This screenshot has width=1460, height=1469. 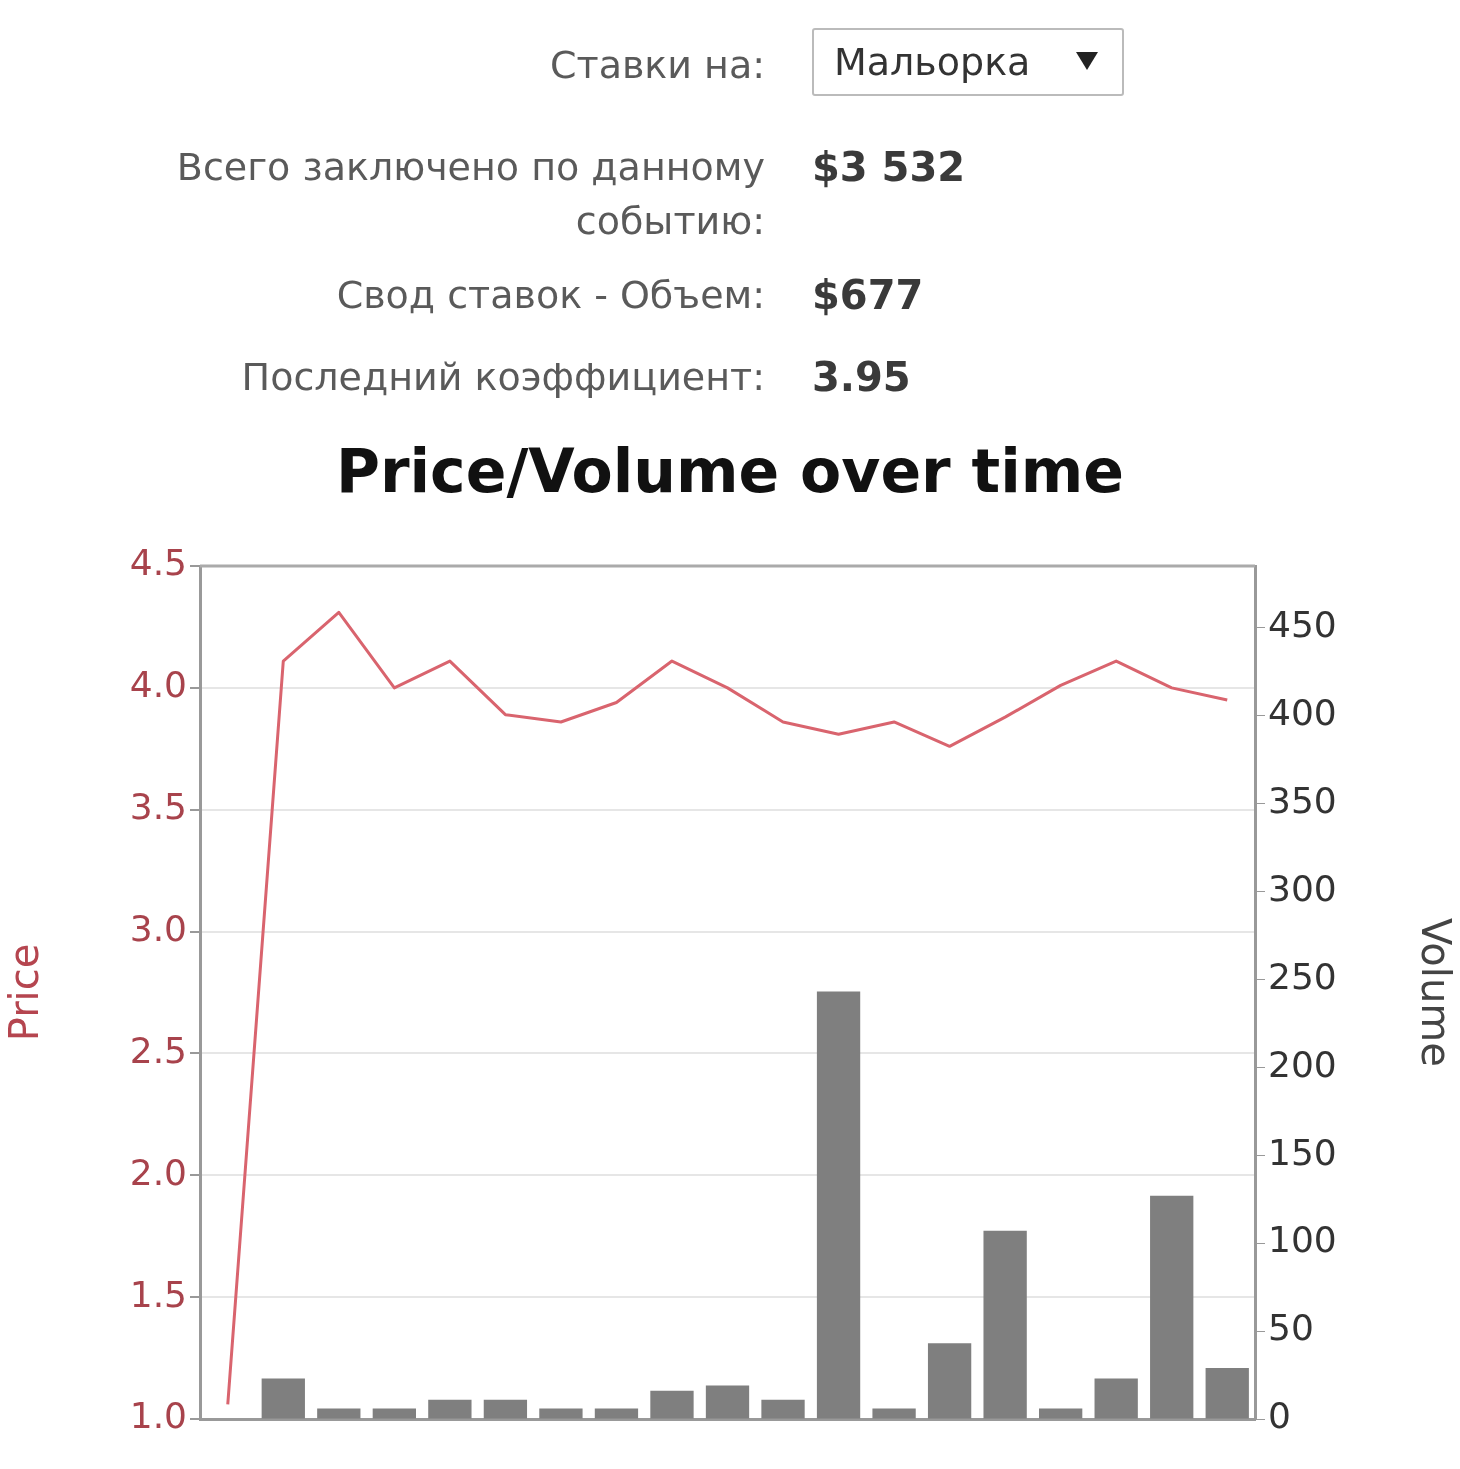 I want to click on y-tick-label: 3.5, so click(x=158, y=807).